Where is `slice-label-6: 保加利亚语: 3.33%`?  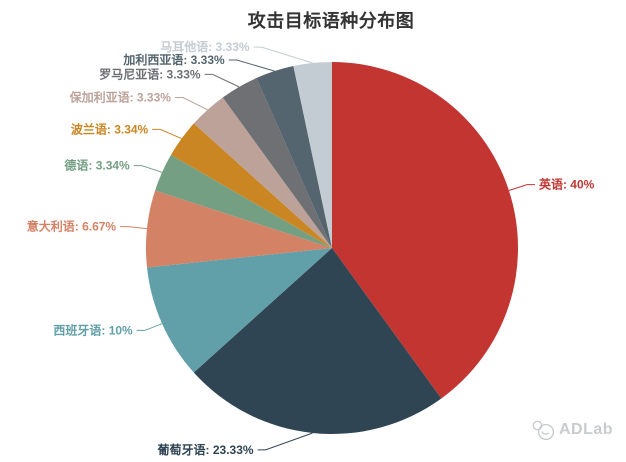 slice-label-6: 保加利亚语: 3.33% is located at coordinates (120, 97).